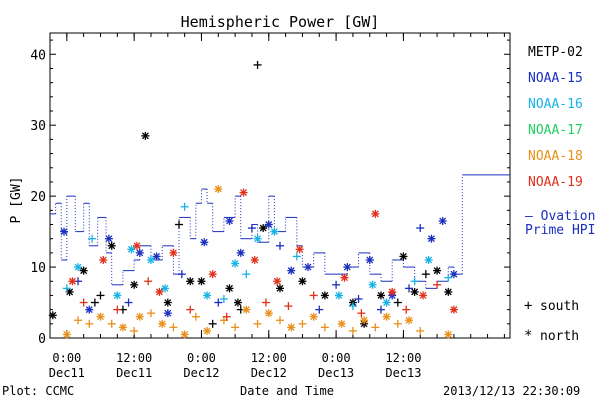 The width and height of the screenshot is (600, 400). What do you see at coordinates (336, 358) in the screenshot?
I see `x-tick-label-time: 0:00` at bounding box center [336, 358].